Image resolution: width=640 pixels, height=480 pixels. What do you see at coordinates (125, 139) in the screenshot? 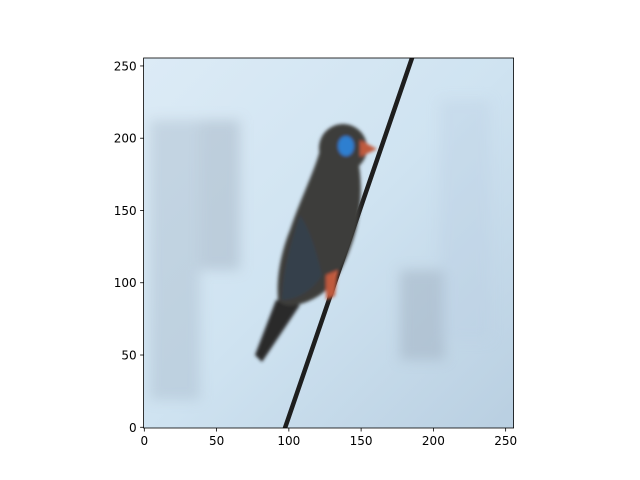
I see `y-tick-label: 200` at bounding box center [125, 139].